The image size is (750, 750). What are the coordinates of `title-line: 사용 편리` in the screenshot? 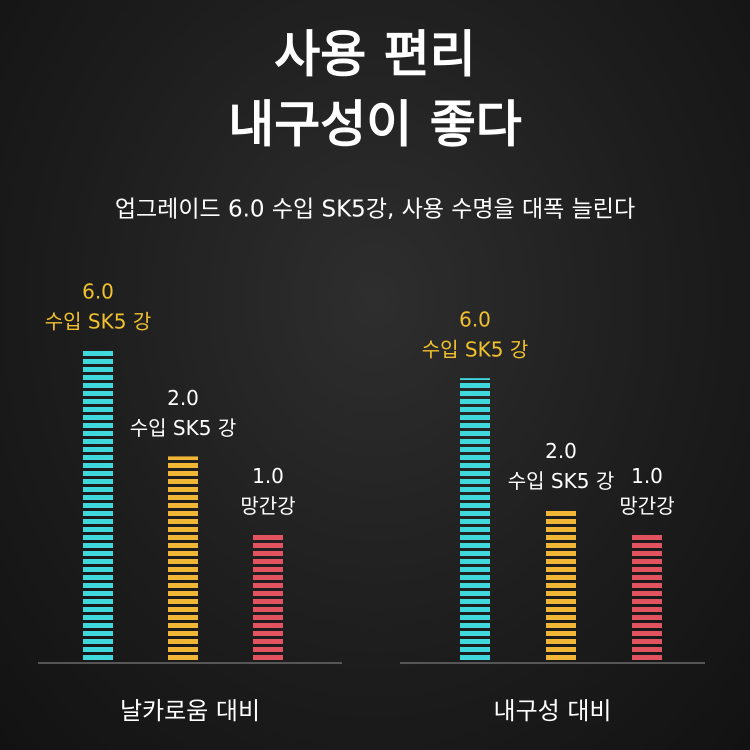 It's located at (374, 55).